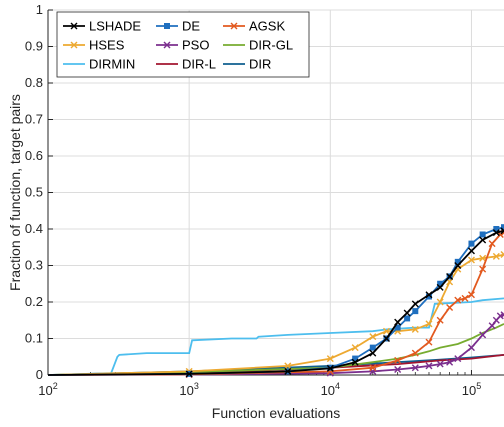 This screenshot has height=427, width=504. What do you see at coordinates (39, 9) in the screenshot?
I see `y-tick-label: 1` at bounding box center [39, 9].